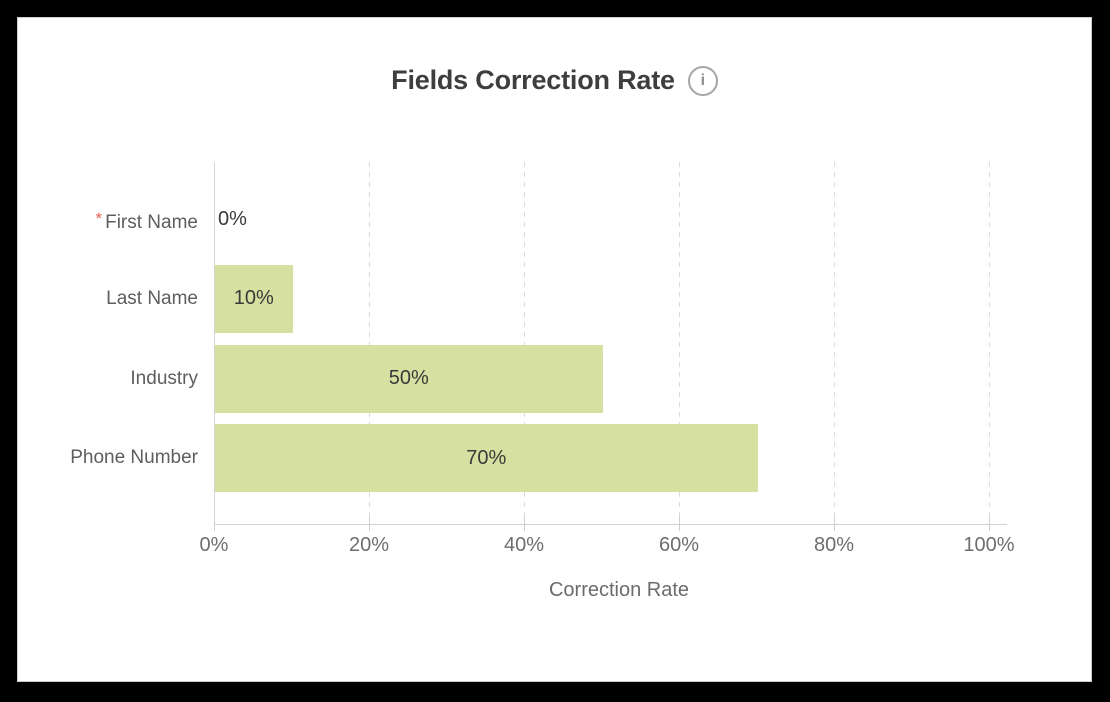 The height and width of the screenshot is (702, 1110). Describe the element at coordinates (232, 218) in the screenshot. I see `value-label: 0%` at that location.